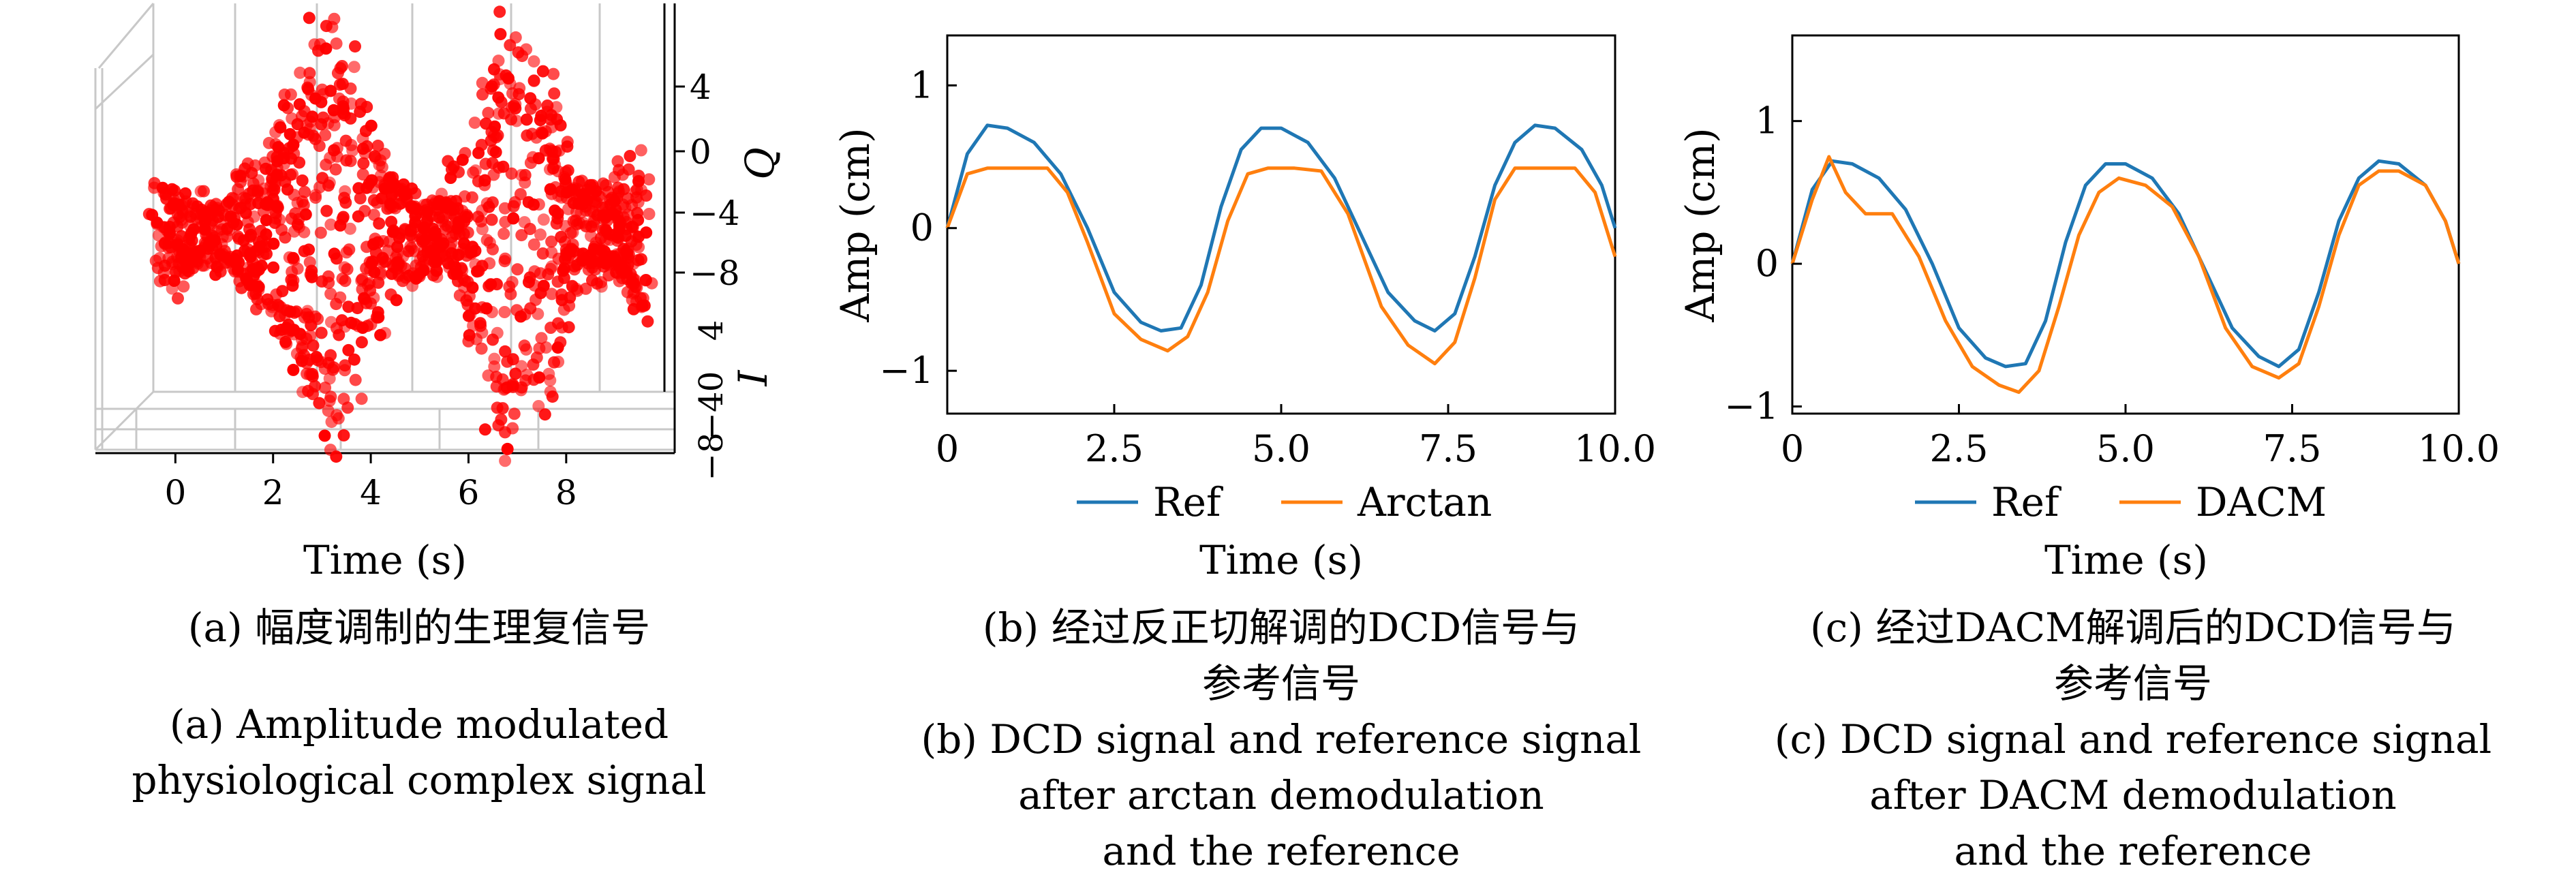 This screenshot has height=879, width=2576. What do you see at coordinates (1448, 448) in the screenshot?
I see `chart-b-x-tick-label: 7.5` at bounding box center [1448, 448].